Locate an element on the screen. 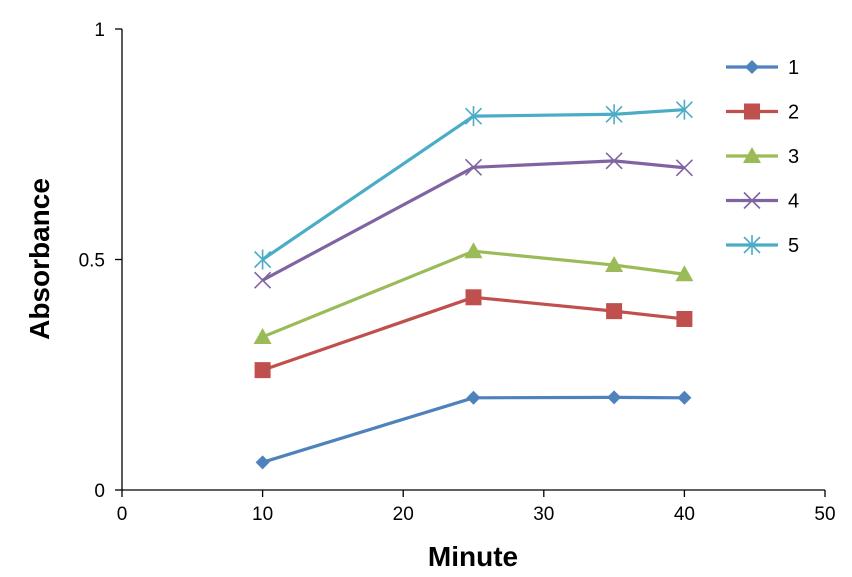 This screenshot has width=852, height=577. x-tick-label: 10 is located at coordinates (262, 514).